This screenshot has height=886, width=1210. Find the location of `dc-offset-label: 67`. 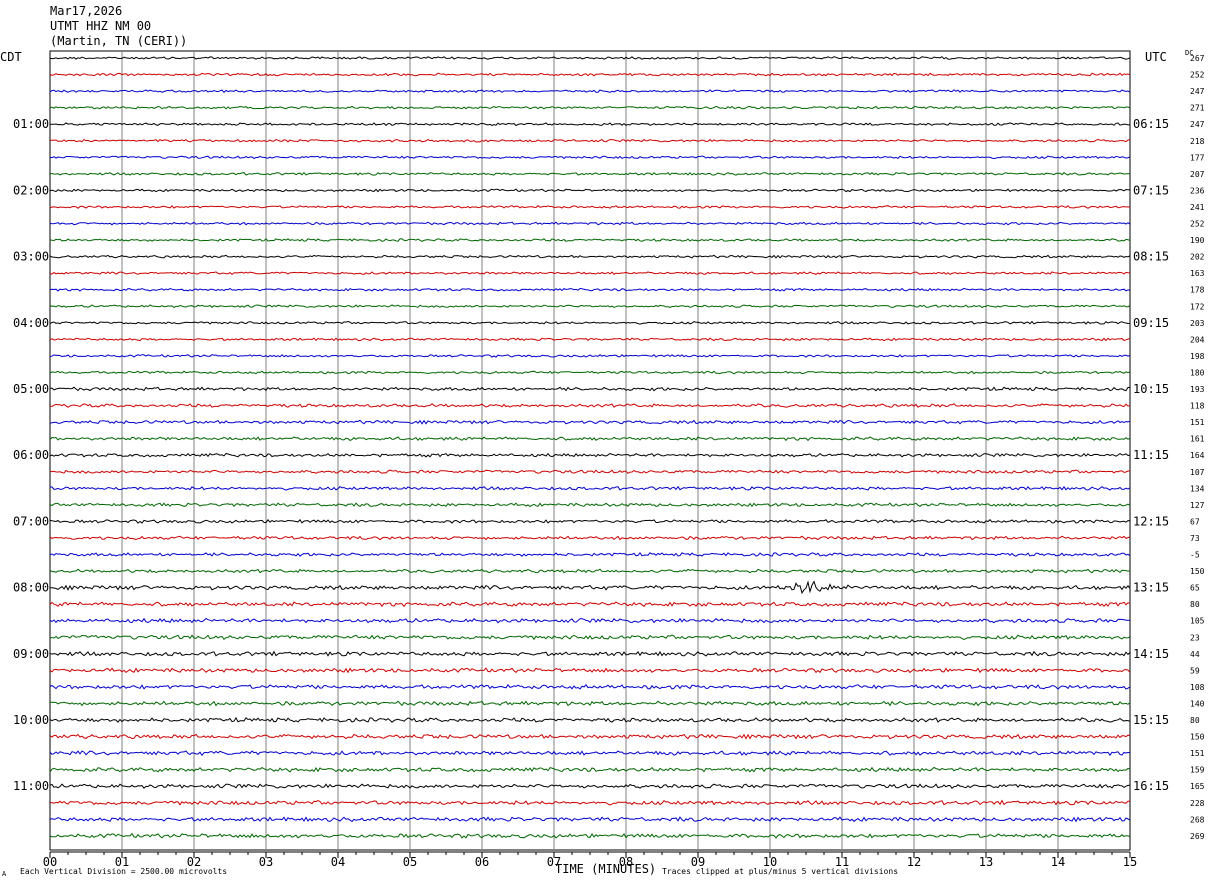

dc-offset-label: 67 is located at coordinates (1195, 521).